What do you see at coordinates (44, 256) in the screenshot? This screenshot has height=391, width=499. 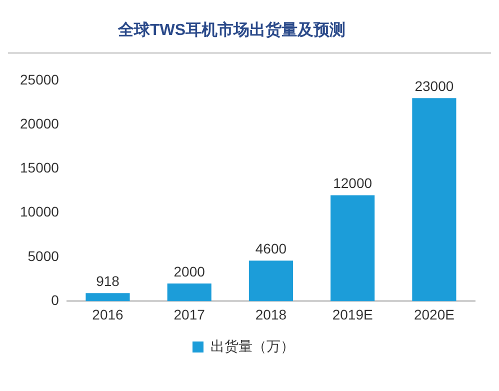 I see `y-tick-label: 5000` at bounding box center [44, 256].